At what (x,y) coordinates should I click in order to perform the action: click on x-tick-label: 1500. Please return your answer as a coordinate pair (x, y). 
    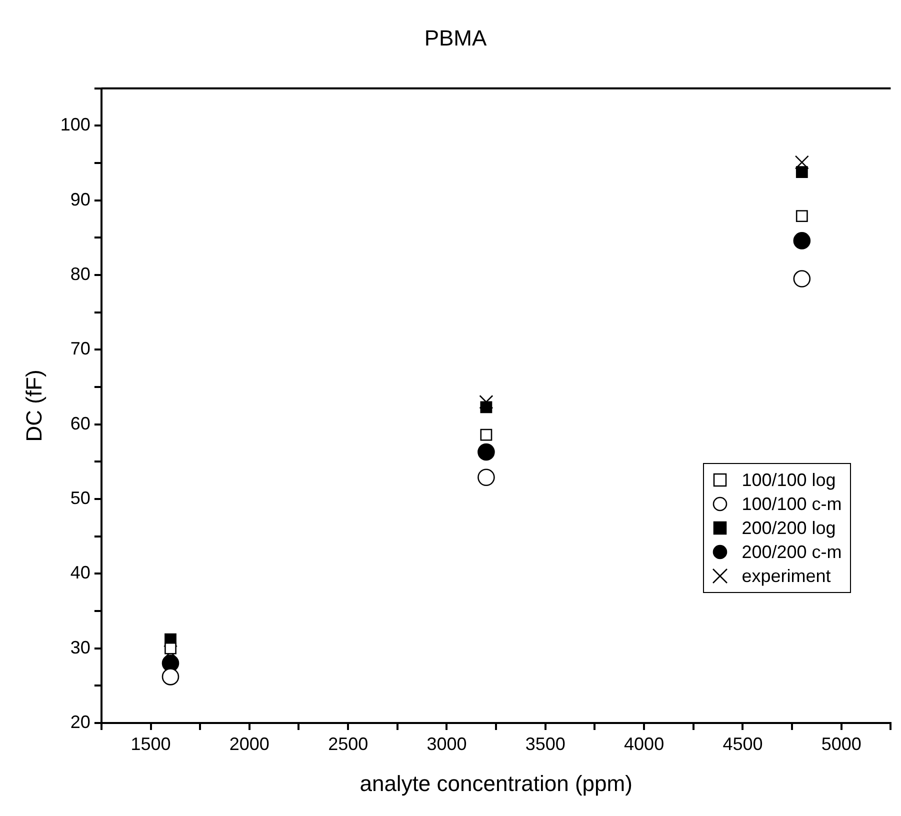
    Looking at the image, I should click on (150, 744).